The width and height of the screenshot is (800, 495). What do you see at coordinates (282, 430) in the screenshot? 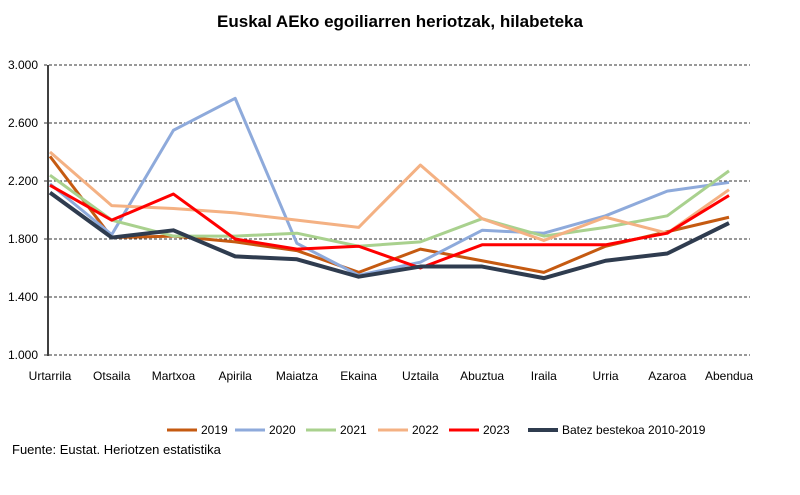
I see `legend-label: 2020` at bounding box center [282, 430].